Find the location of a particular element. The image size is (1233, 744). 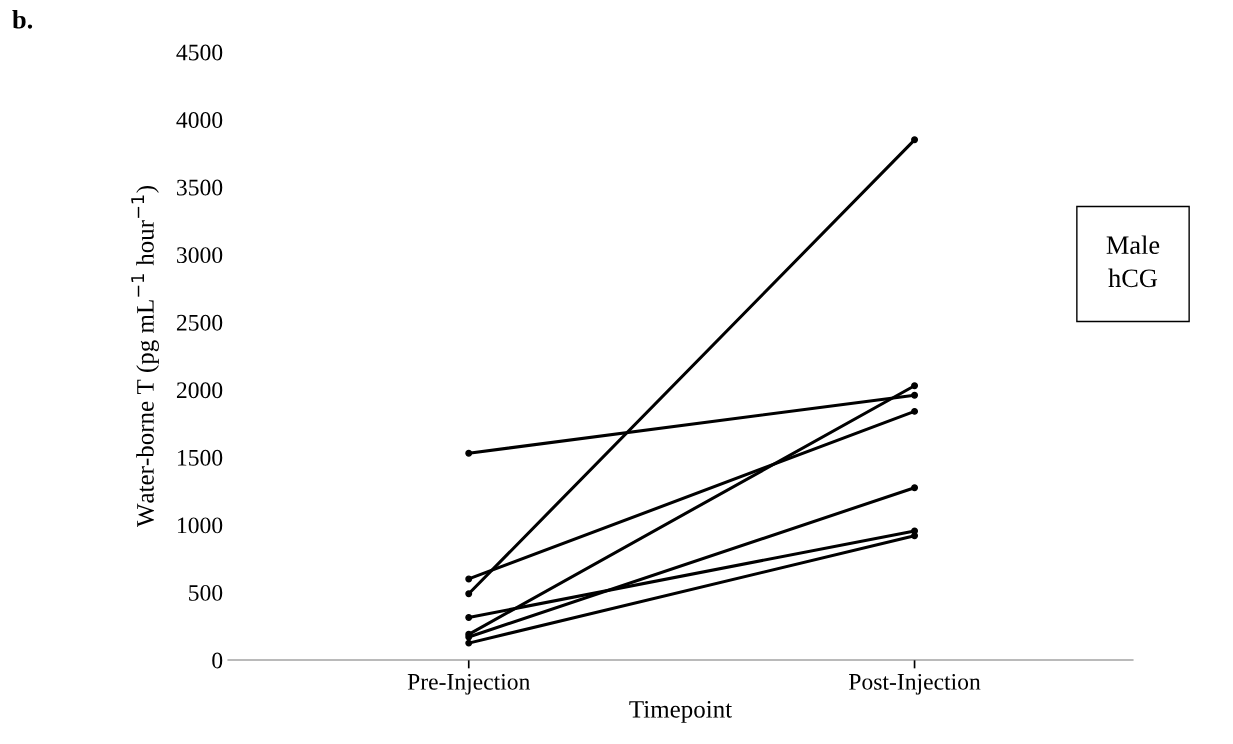

y-tick-label: 0 is located at coordinates (217, 660).